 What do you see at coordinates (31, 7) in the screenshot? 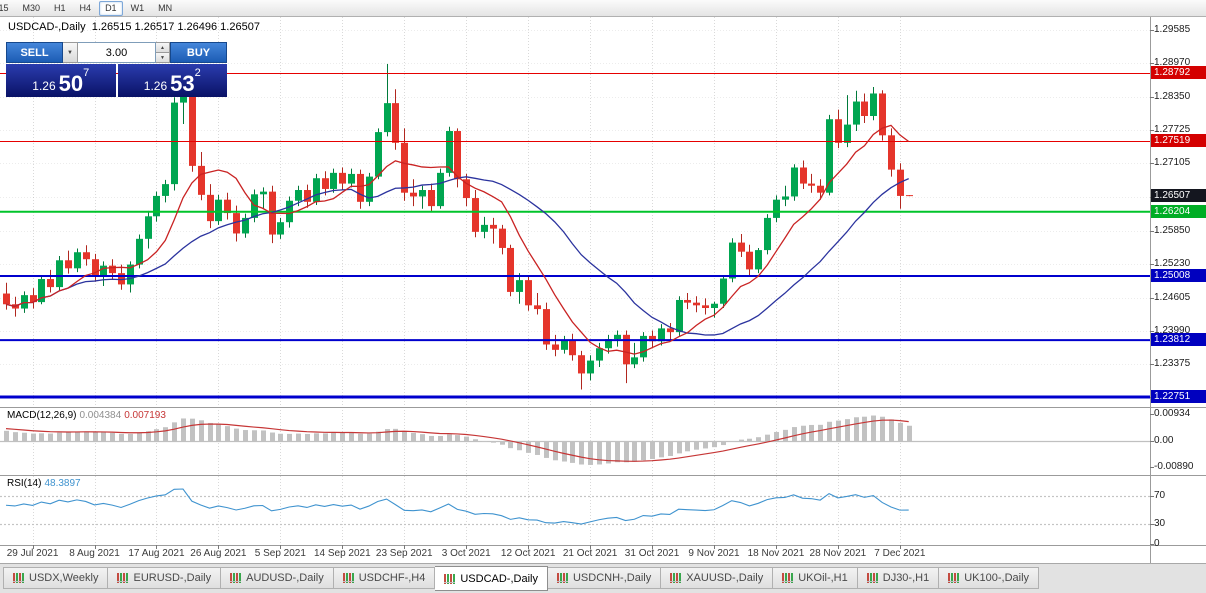
I see `timeframe-m30: M30` at bounding box center [31, 7].